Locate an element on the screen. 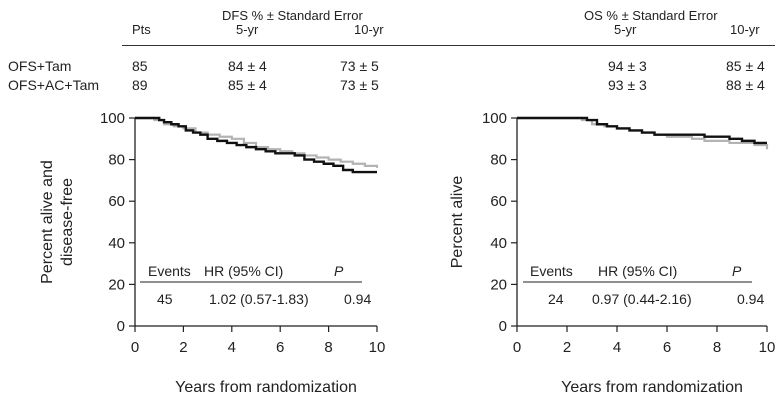 The width and height of the screenshot is (780, 400). row-pts: 89 is located at coordinates (140, 85).